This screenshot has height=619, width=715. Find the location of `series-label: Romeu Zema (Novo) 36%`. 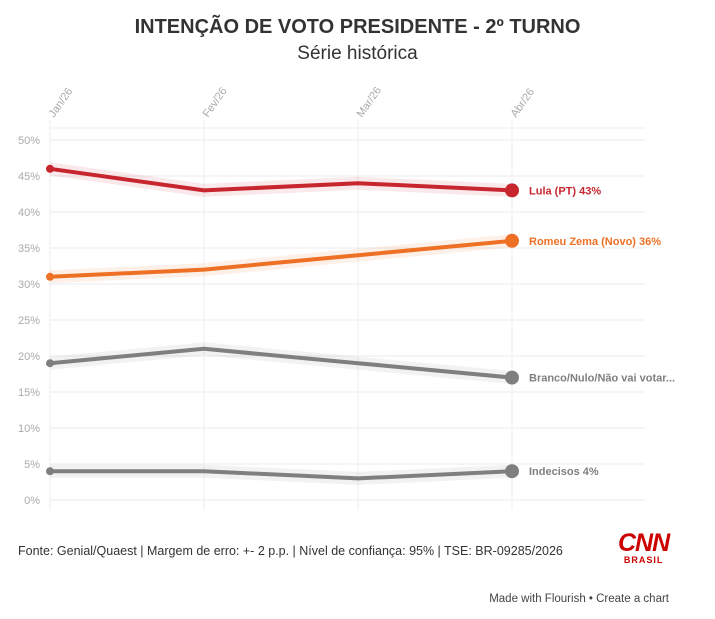

series-label: Romeu Zema (Novo) 36% is located at coordinates (595, 242).